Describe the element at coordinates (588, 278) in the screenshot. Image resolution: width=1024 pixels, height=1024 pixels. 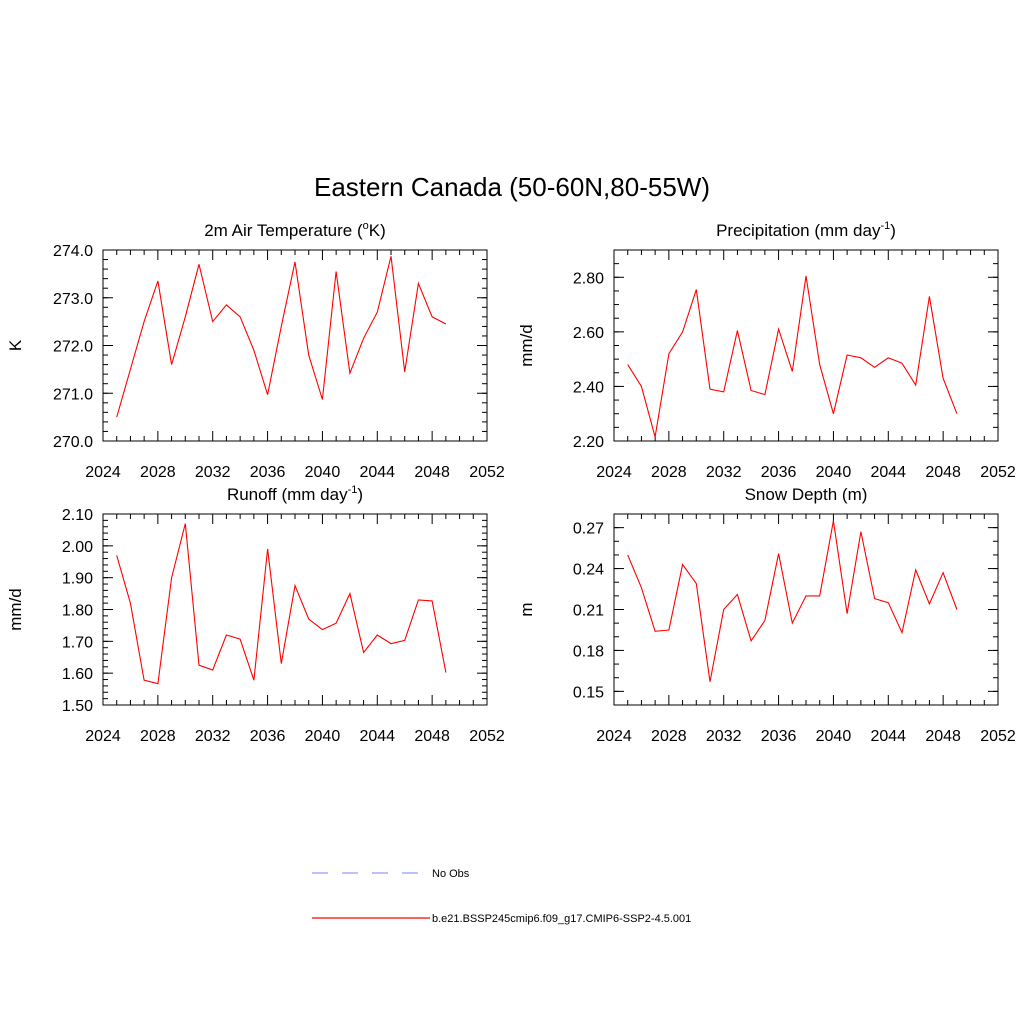
I see `y-tick-label: 2.80` at that location.